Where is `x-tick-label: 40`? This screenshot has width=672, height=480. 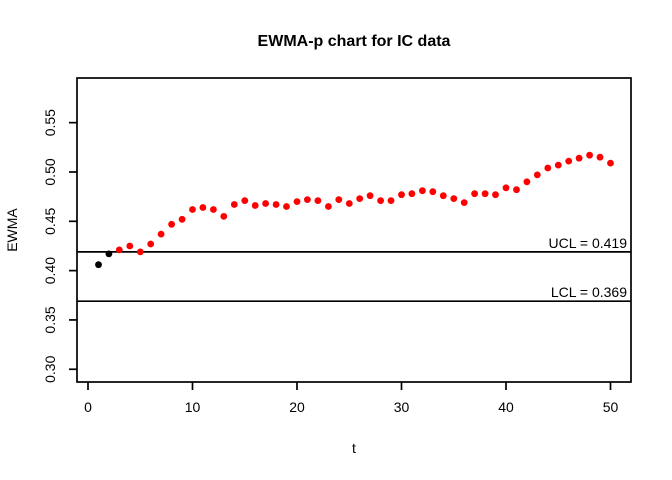
x-tick-label: 40 is located at coordinates (506, 407).